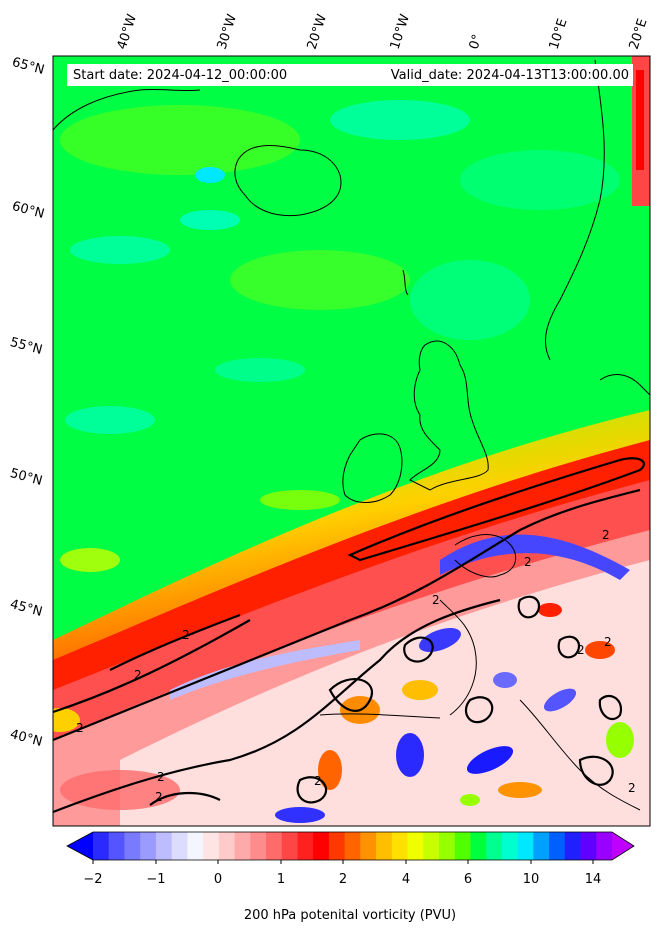  I want to click on colorbar-tick: 0, so click(218, 879).